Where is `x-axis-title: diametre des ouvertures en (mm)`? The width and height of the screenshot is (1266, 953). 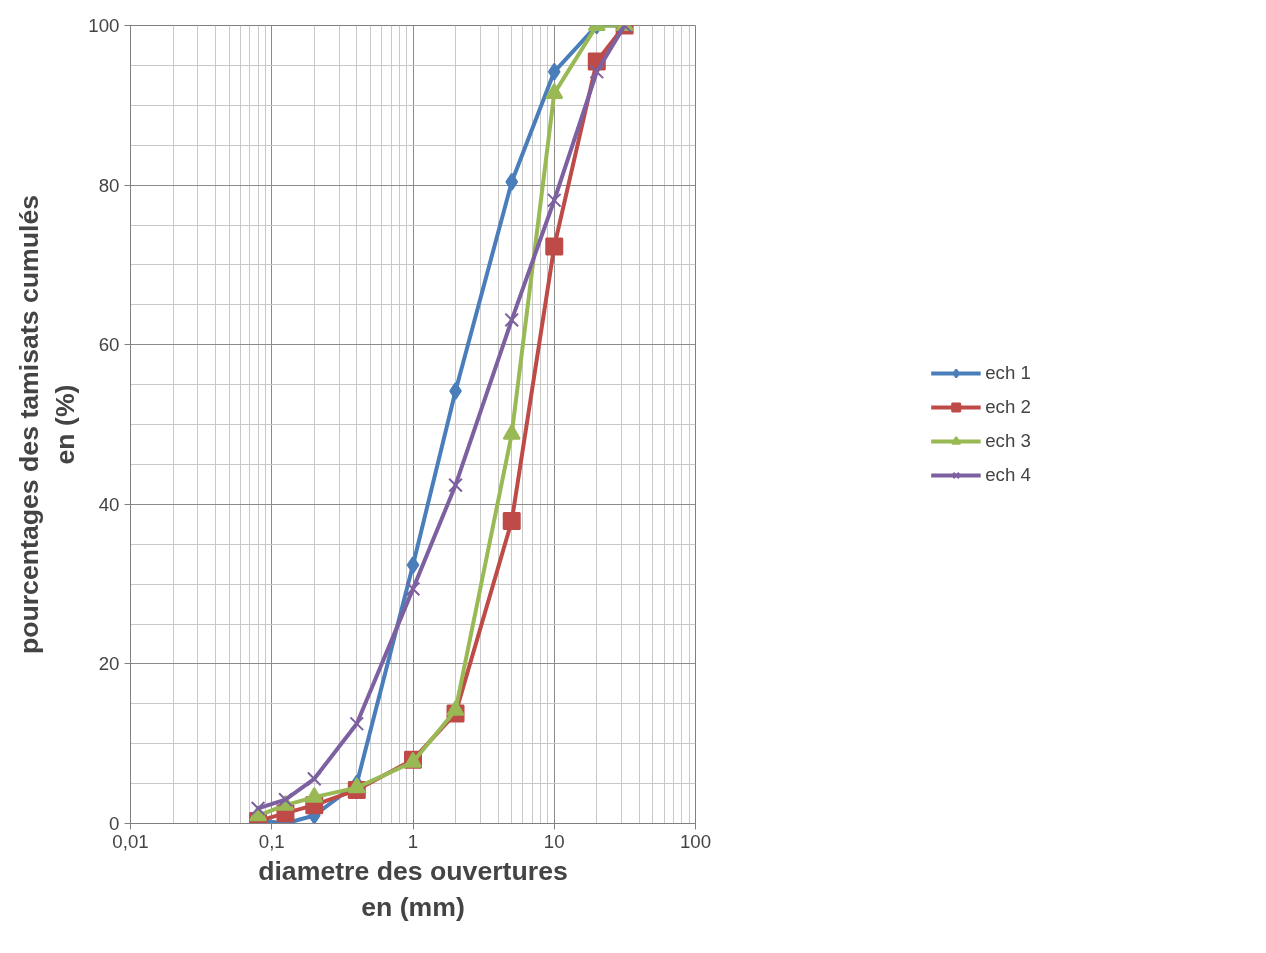
x-axis-title: diametre des ouvertures en (mm) is located at coordinates (413, 888).